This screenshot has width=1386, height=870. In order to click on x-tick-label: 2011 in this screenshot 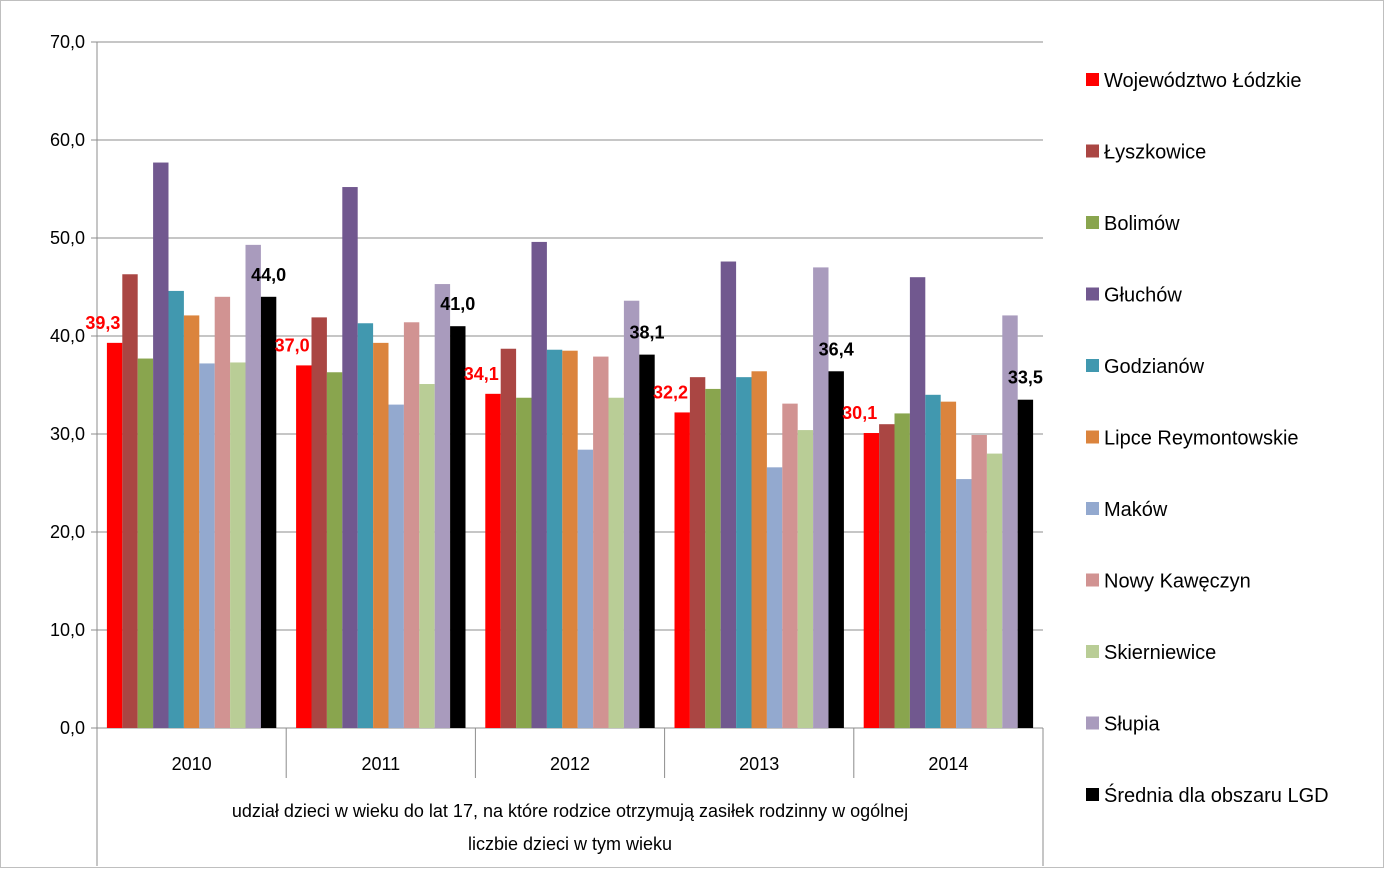, I will do `click(380, 764)`.